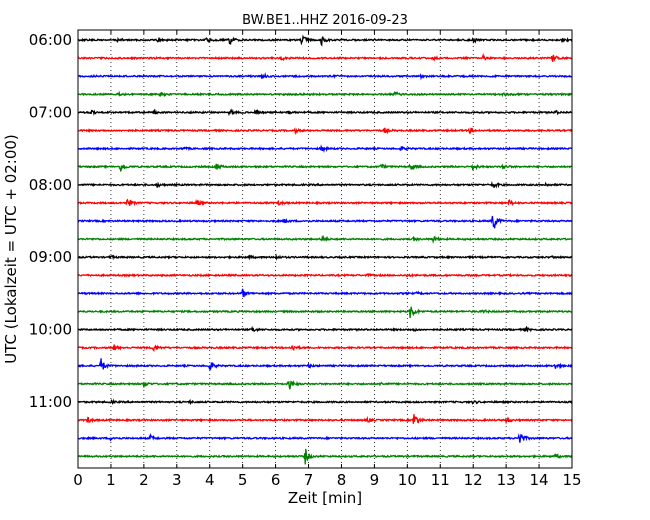 The image size is (650, 520). What do you see at coordinates (276, 480) in the screenshot?
I see `x-tick-label: 6` at bounding box center [276, 480].